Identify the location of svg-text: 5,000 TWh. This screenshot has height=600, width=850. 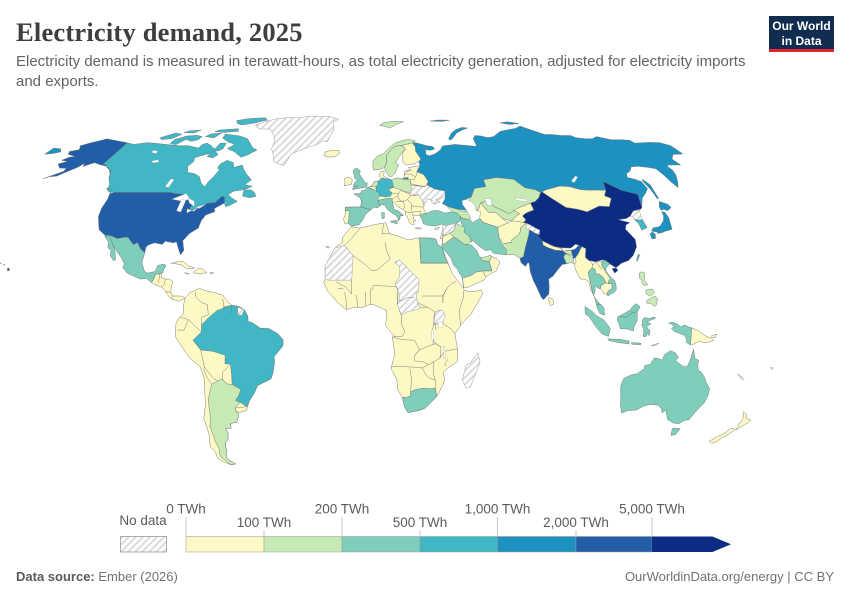
(652, 509).